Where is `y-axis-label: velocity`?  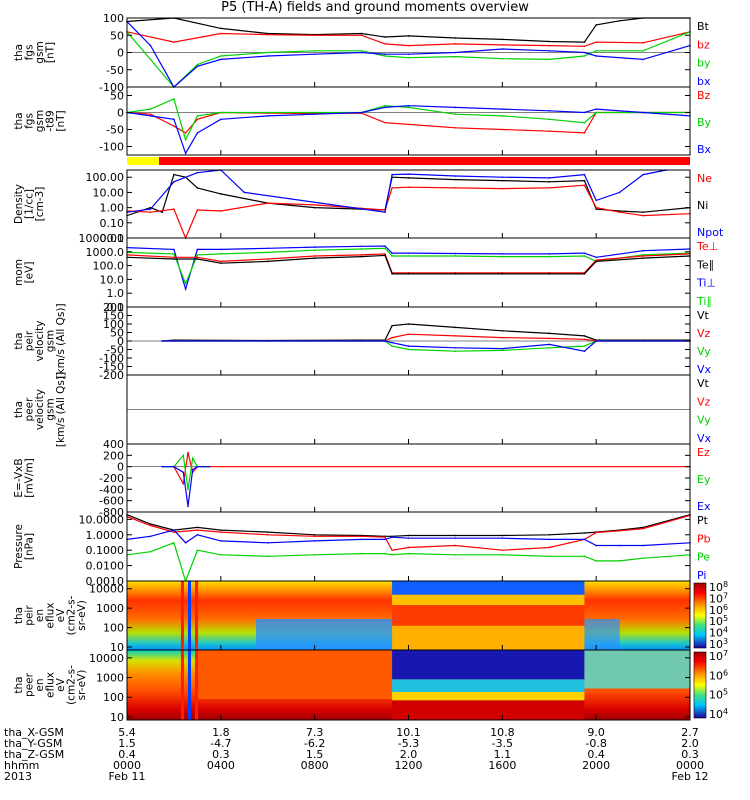 y-axis-label: velocity is located at coordinates (40, 409).